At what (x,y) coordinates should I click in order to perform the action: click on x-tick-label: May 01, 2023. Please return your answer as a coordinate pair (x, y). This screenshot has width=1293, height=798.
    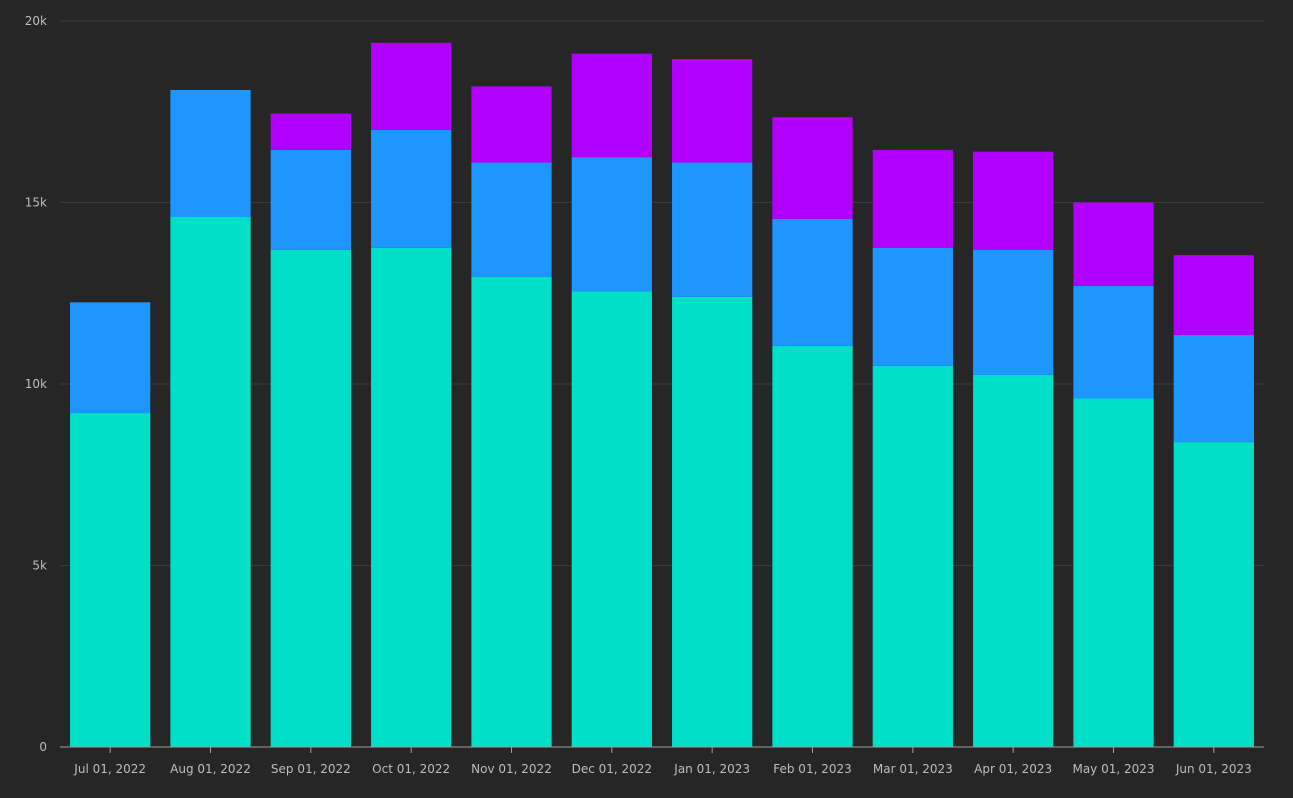
    Looking at the image, I should click on (1113, 769).